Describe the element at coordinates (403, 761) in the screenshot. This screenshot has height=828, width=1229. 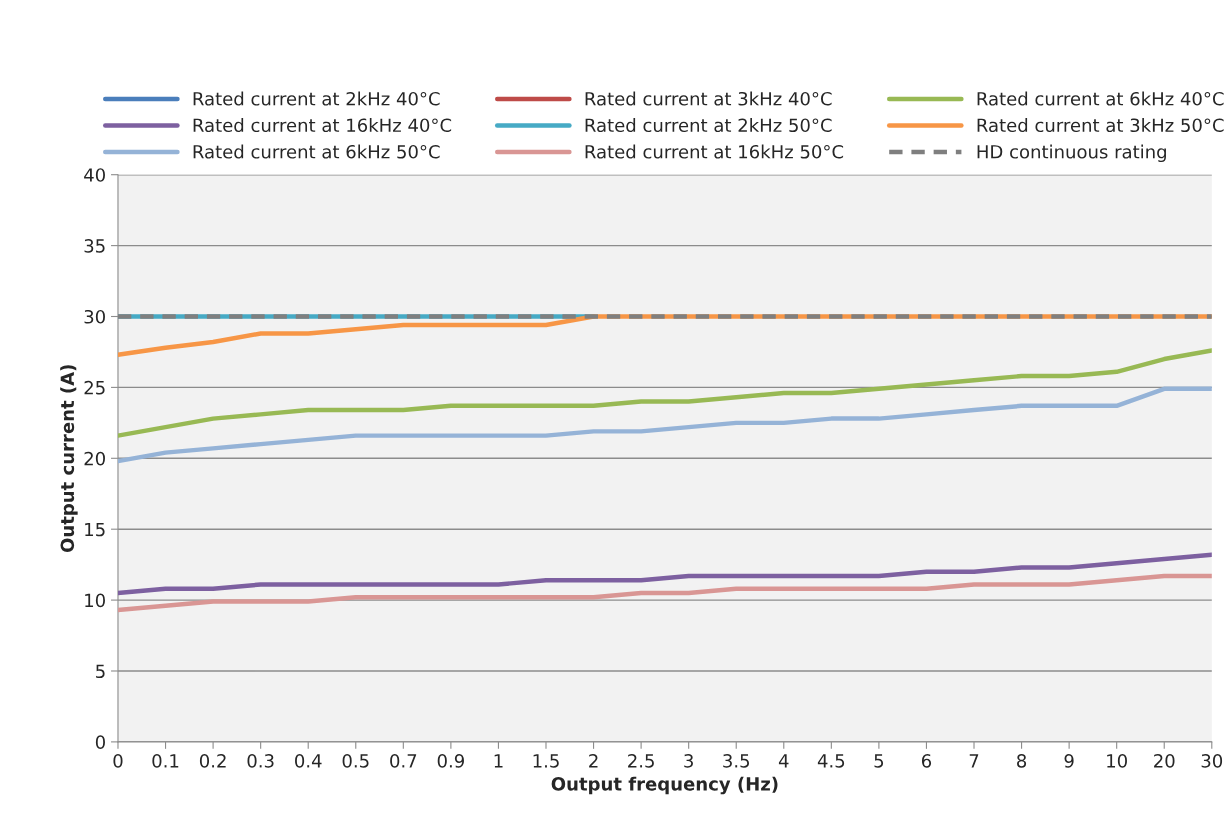
I see `x-tick-label: 0.7` at that location.